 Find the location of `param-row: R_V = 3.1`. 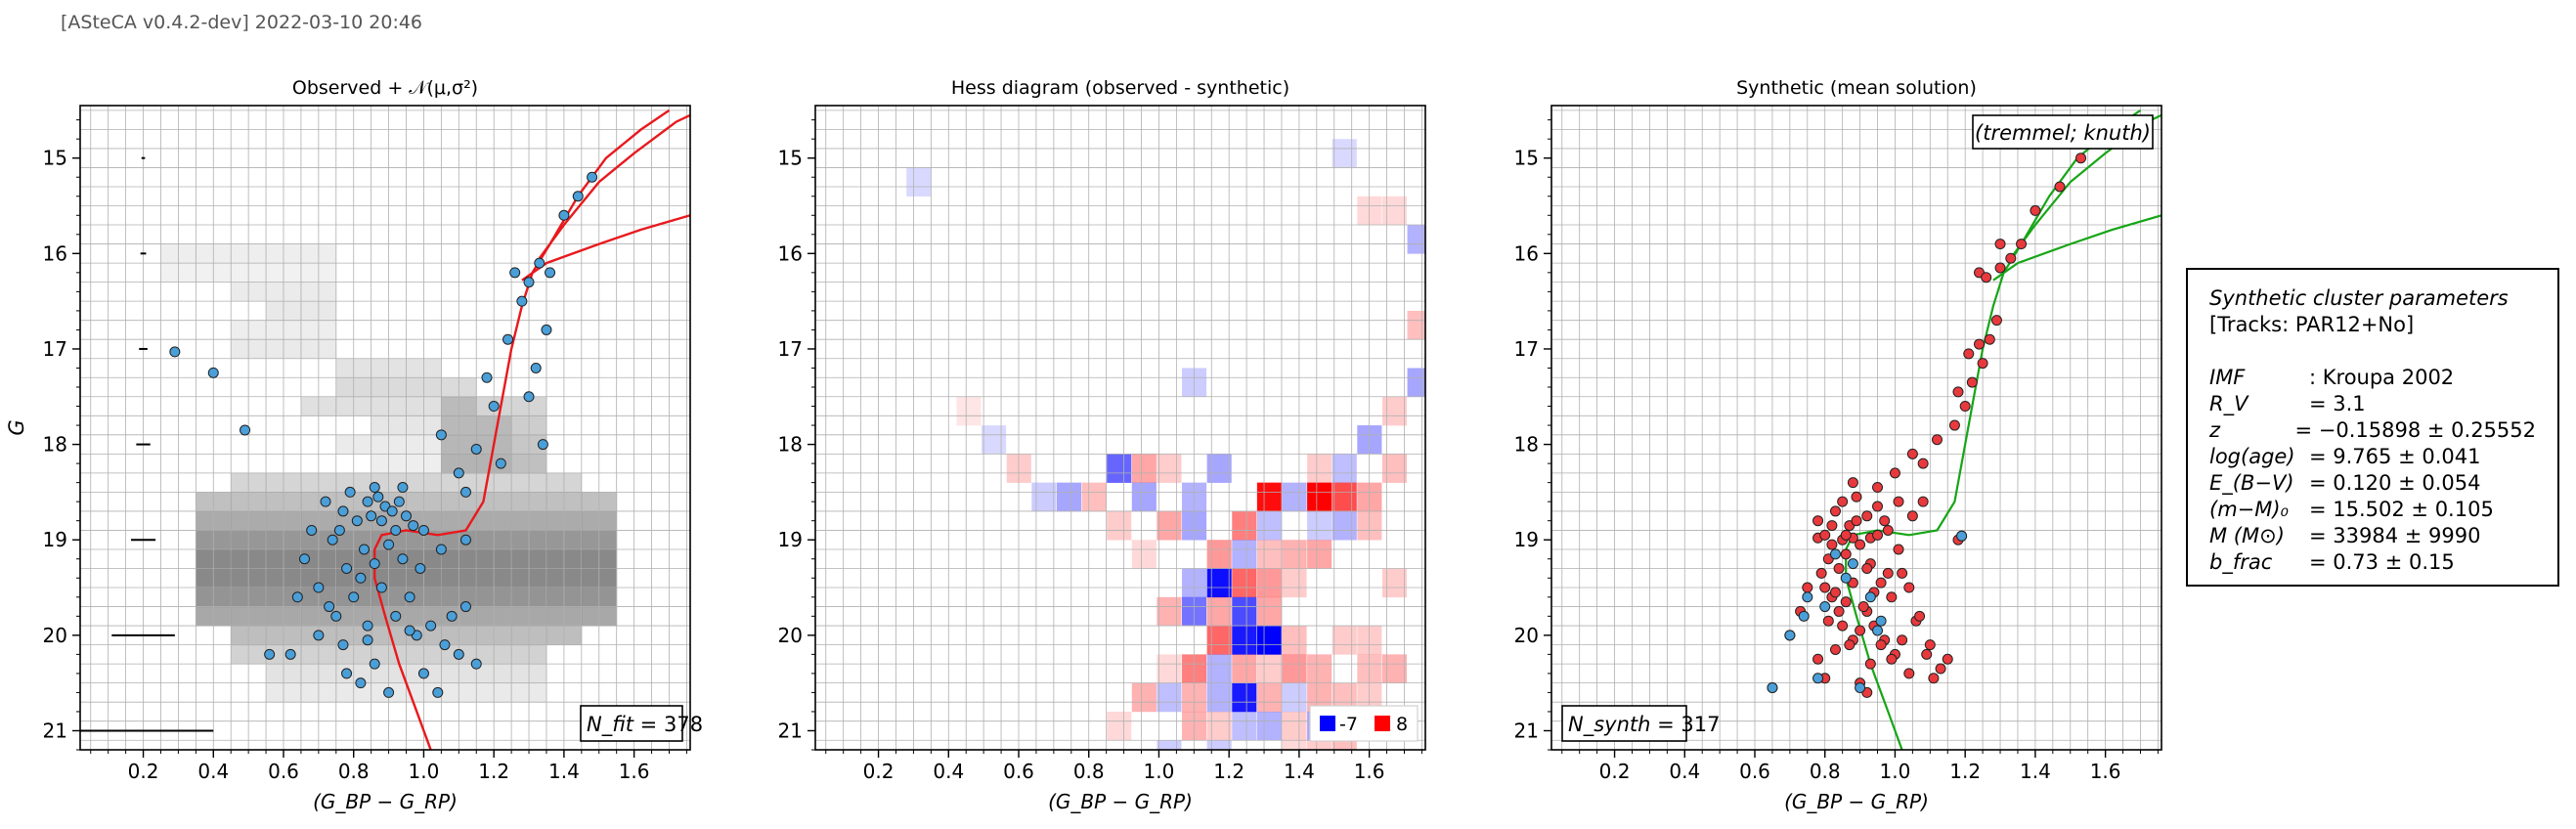

param-row: R_V = 3.1 is located at coordinates (2372, 404).